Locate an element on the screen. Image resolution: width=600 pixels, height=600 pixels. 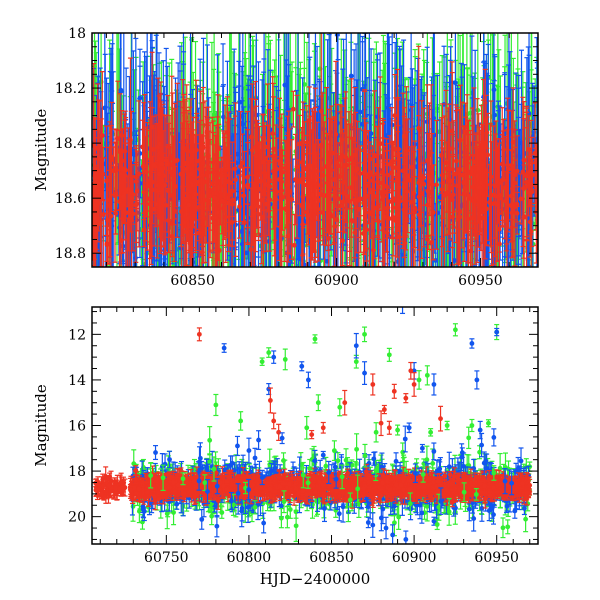
data-point-blue is located at coordinates (254, 281).